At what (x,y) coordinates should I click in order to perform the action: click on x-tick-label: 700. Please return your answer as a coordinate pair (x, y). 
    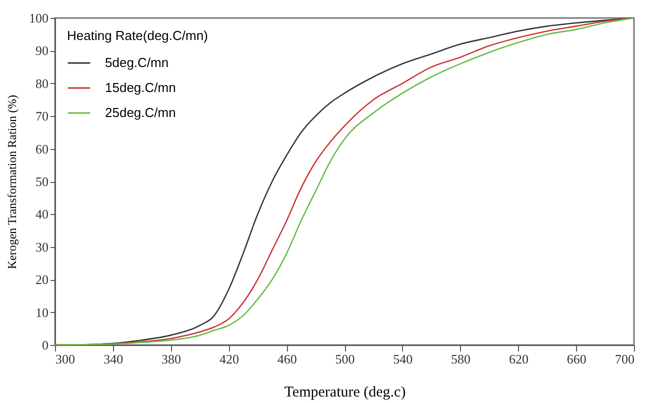
    Looking at the image, I should click on (624, 359).